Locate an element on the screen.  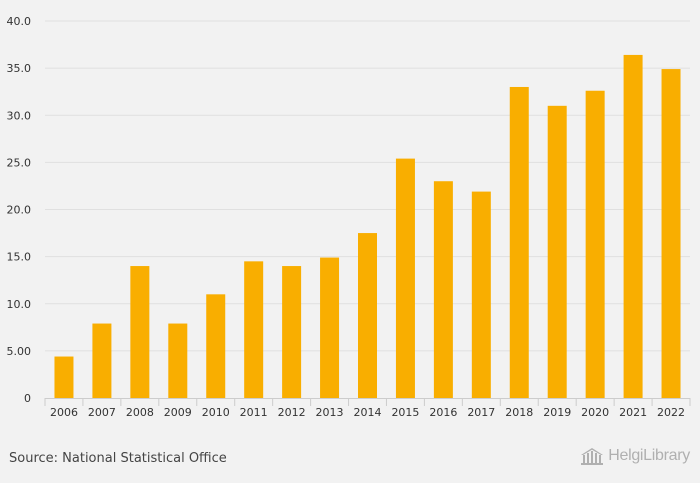
x-tick-label: 2014 is located at coordinates (368, 412).